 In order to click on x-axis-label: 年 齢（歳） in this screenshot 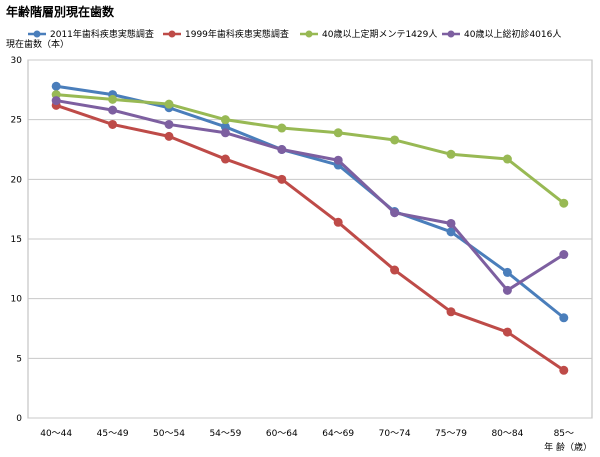, I will do `click(568, 447)`.